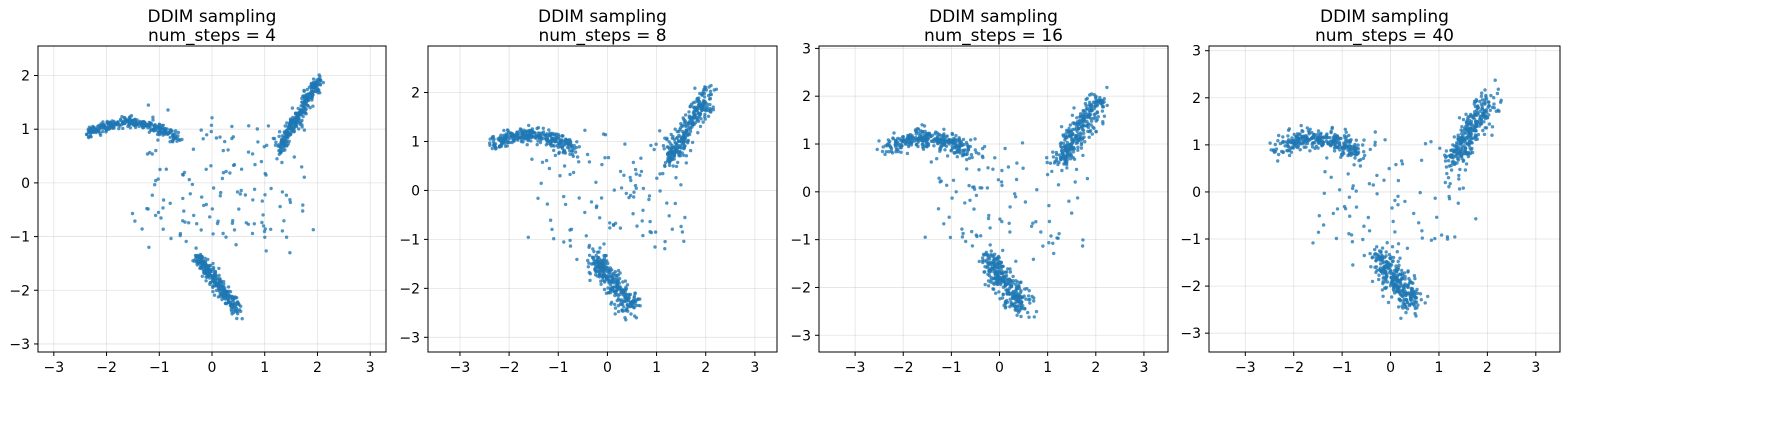  I want to click on x-tick-label: −1, so click(951, 368).